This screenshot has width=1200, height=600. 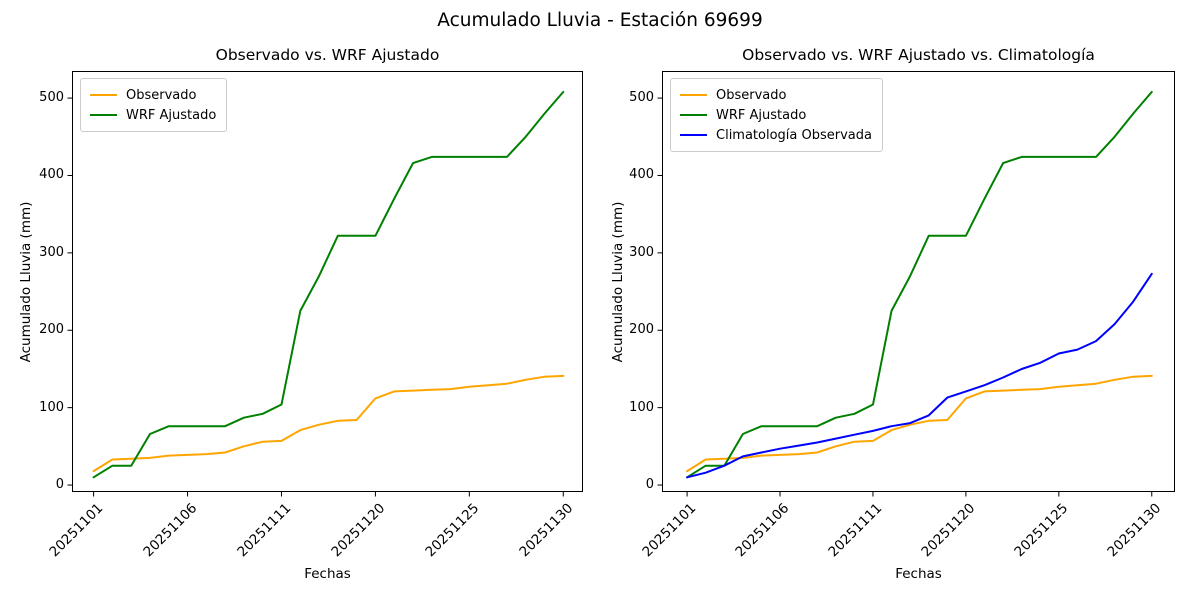 I want to click on left-chart-y-axis-label: Acumulado Lluvia (mm), so click(x=26, y=282).